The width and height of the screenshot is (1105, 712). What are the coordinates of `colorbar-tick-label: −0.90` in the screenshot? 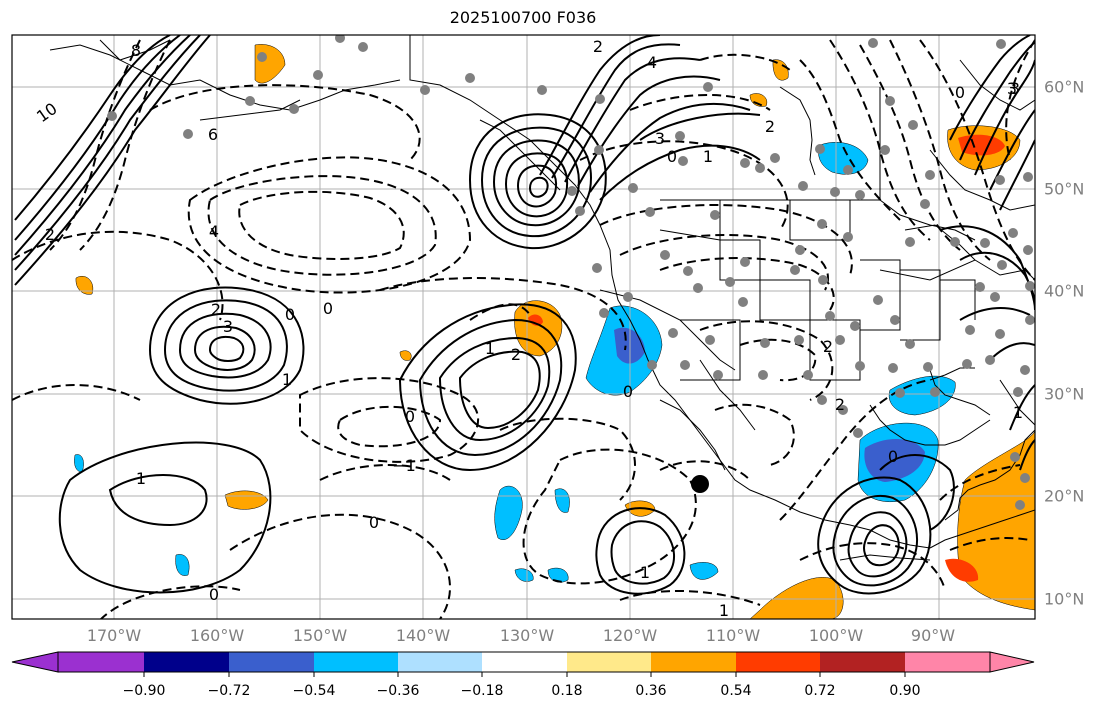 It's located at (144, 691).